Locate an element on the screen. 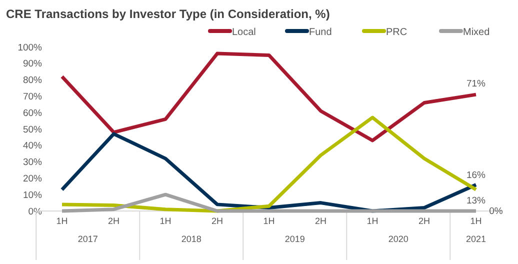 The width and height of the screenshot is (518, 264). data-label: 71% is located at coordinates (476, 84).